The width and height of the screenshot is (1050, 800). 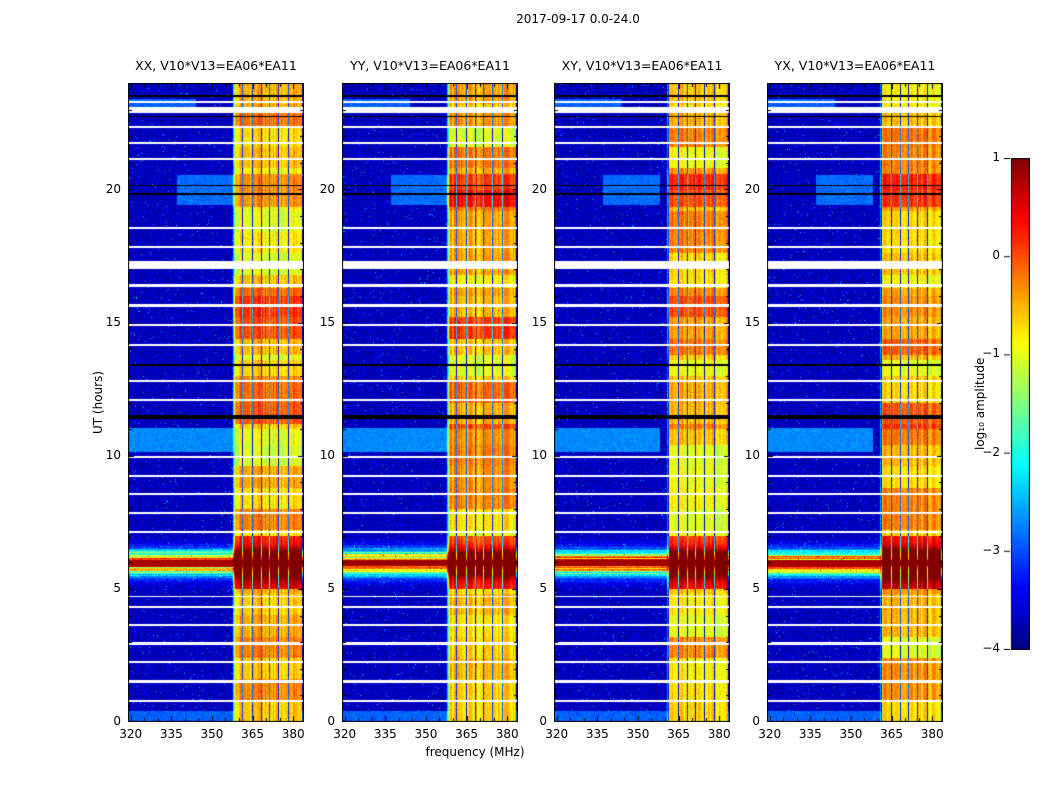 I want to click on colorbar: log₁₀ amplitude 1 0 −1 −2 −3 −4, so click(x=1005, y=402).